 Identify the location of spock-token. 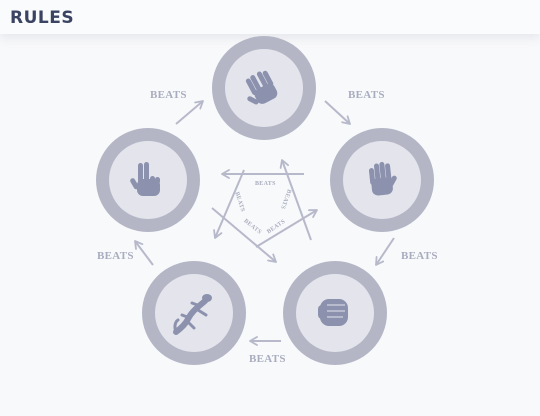
(264, 88).